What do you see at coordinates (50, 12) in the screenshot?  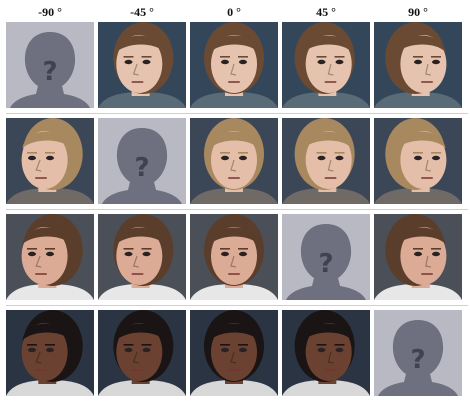 I see `pose-label-minus-90: -90 °` at bounding box center [50, 12].